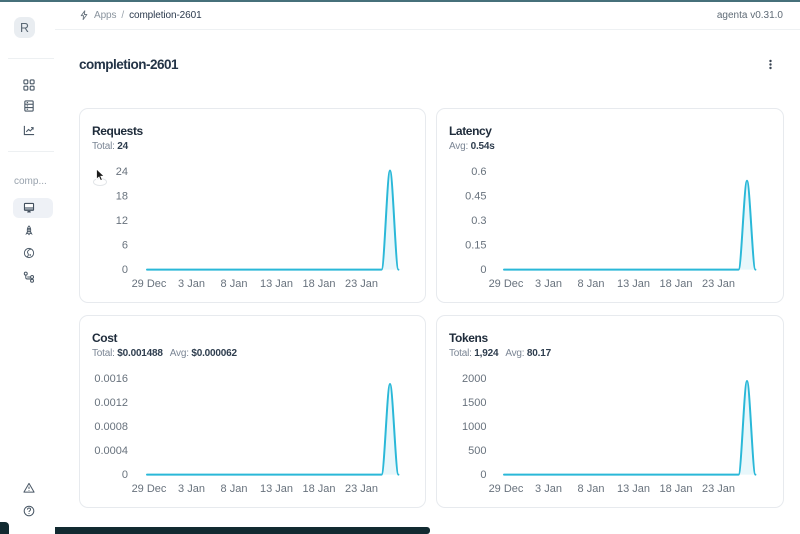 This screenshot has height=534, width=800. Describe the element at coordinates (475, 246) in the screenshot. I see `svg-text: 0.15` at that location.